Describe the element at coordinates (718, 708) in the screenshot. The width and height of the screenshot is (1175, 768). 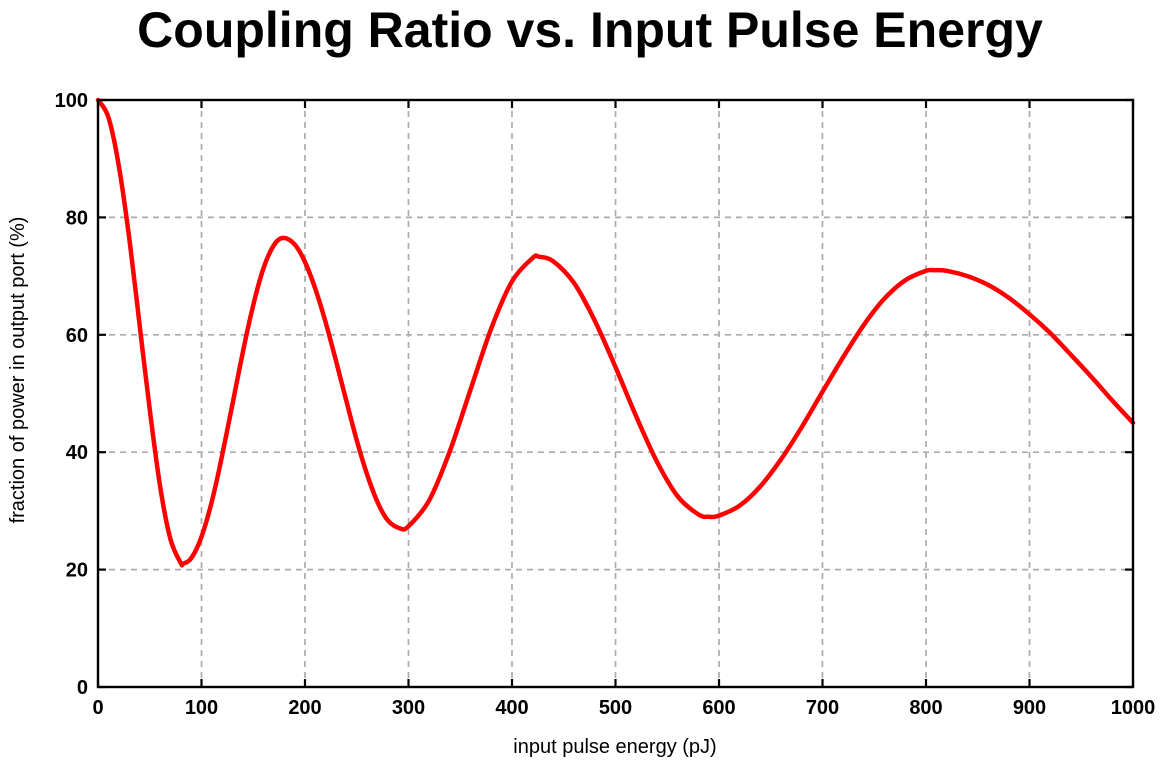
I see `x-tick-label: 600` at that location.